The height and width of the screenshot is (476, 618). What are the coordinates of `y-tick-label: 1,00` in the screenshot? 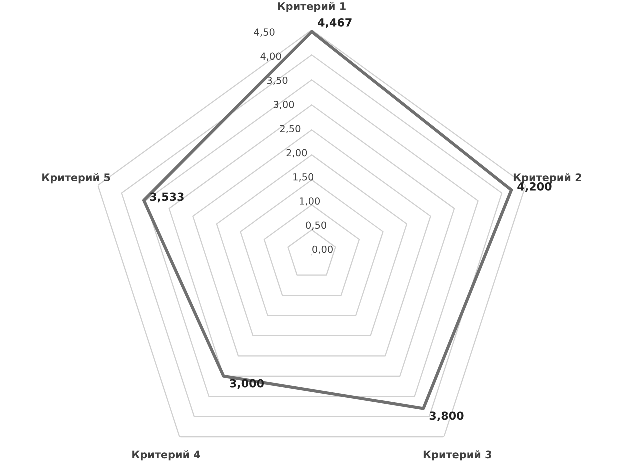 It's located at (310, 202).